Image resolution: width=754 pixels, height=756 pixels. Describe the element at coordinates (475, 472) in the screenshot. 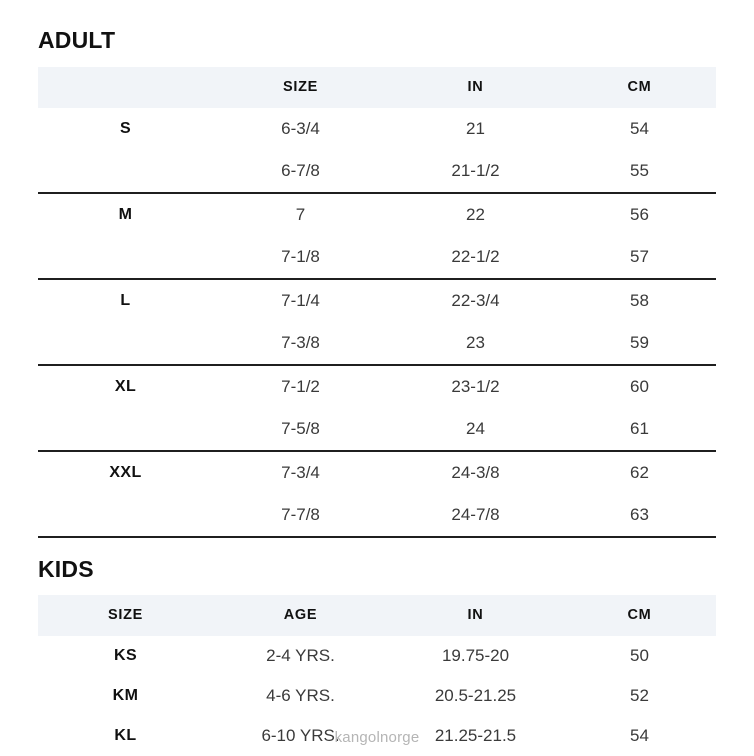

I see `adult-cell-in: 24-3/8` at that location.